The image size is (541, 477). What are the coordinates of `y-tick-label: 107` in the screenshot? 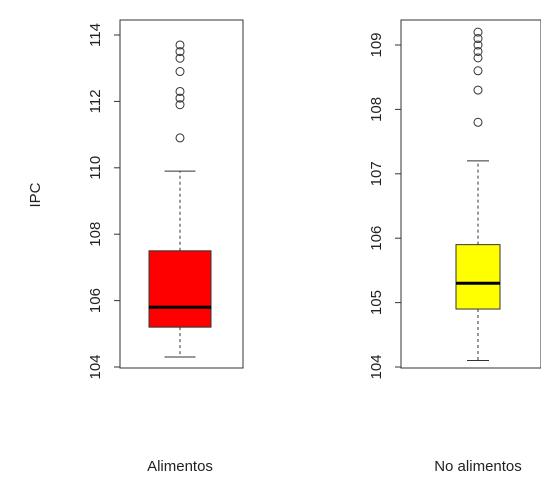 It's located at (376, 173).